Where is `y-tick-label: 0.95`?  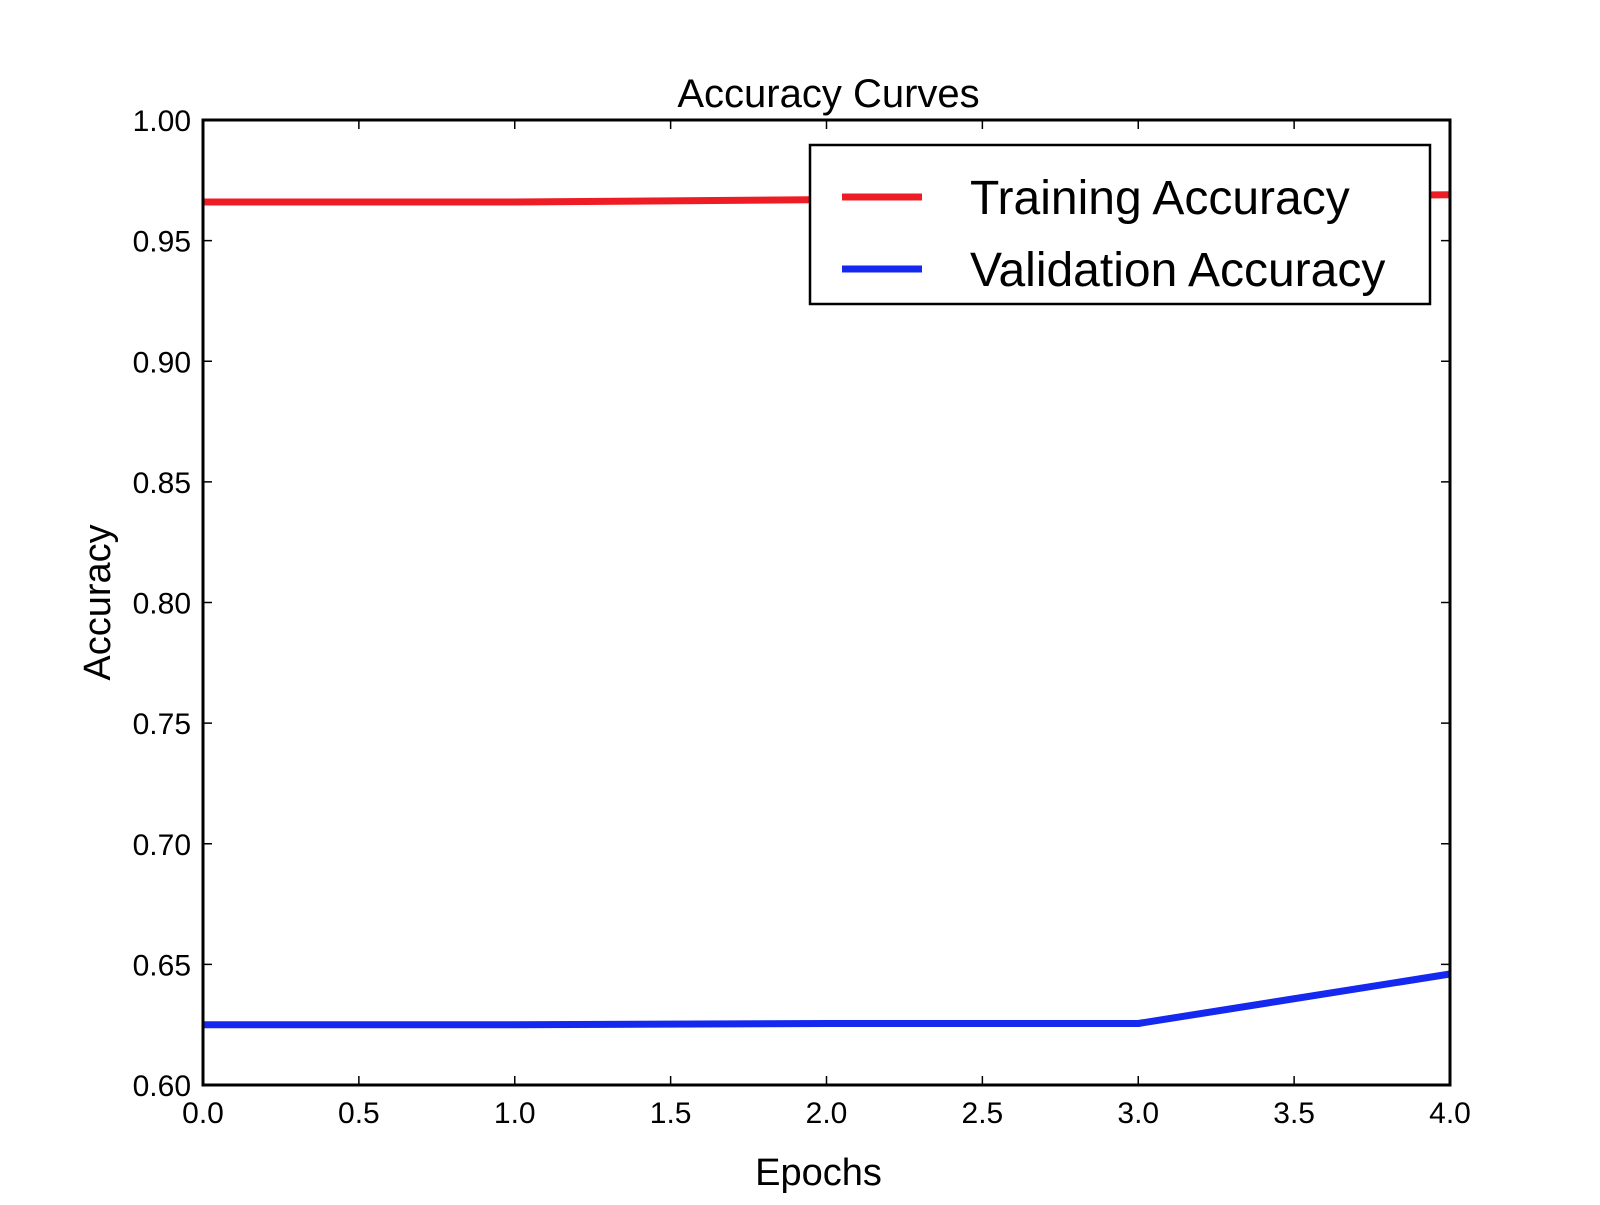 y-tick-label: 0.95 is located at coordinates (162, 242).